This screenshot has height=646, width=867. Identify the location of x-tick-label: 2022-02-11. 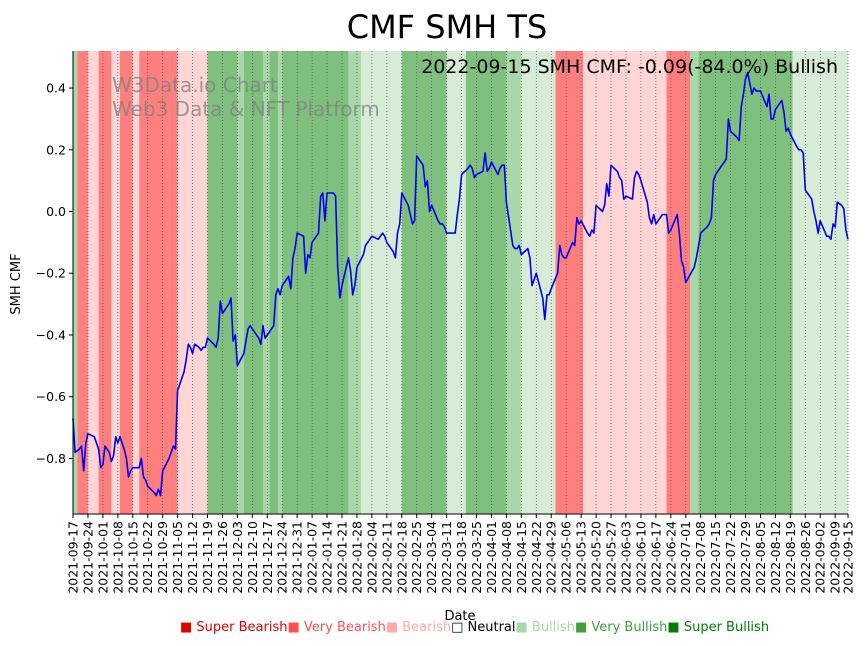
(386, 557).